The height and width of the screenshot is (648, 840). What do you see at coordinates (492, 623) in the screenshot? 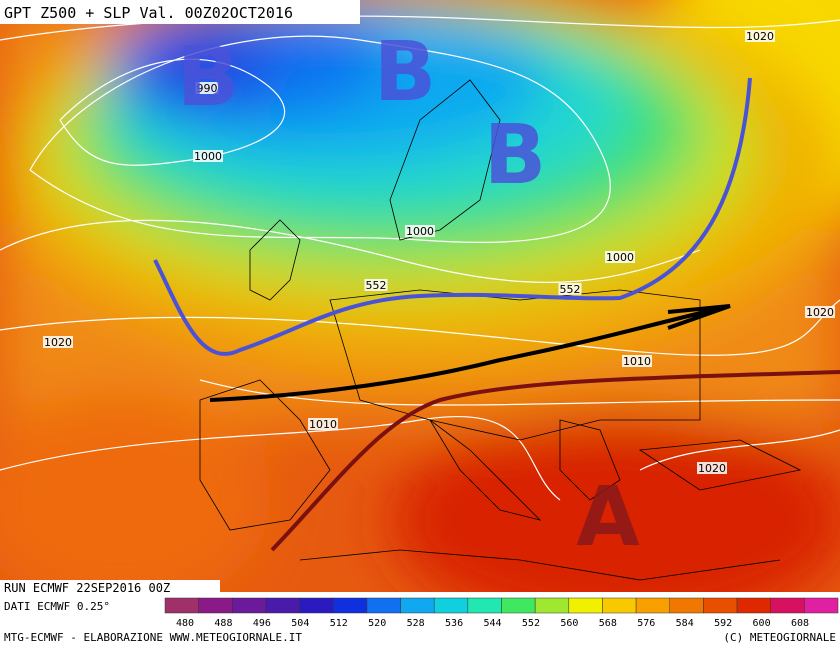
I see `colorbar-label: 544` at bounding box center [492, 623].